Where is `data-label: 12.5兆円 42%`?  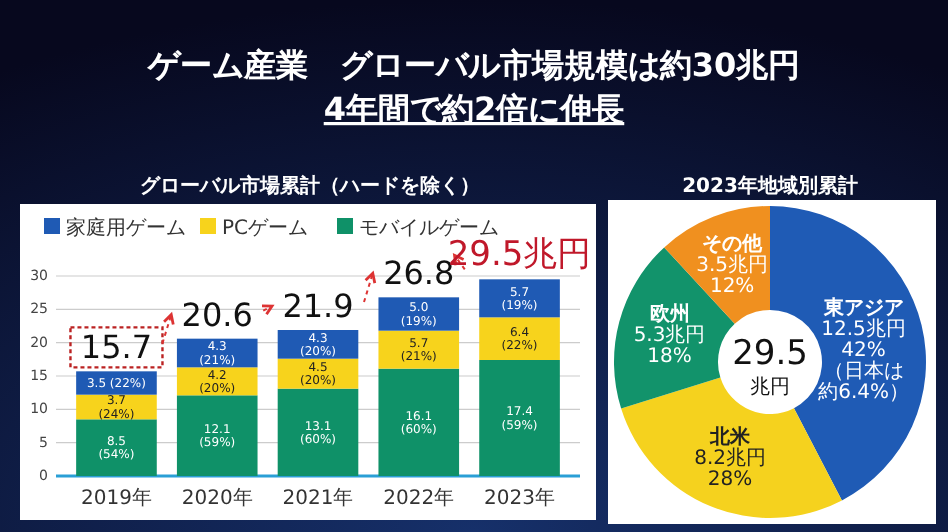 data-label: 12.5兆円 42% is located at coordinates (863, 338).